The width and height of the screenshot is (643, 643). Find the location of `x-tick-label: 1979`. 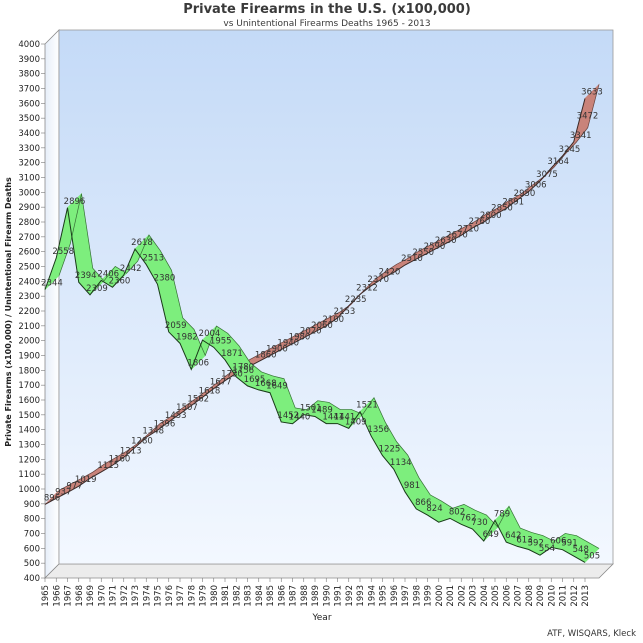

x-tick-label: 1979 is located at coordinates (204, 596).